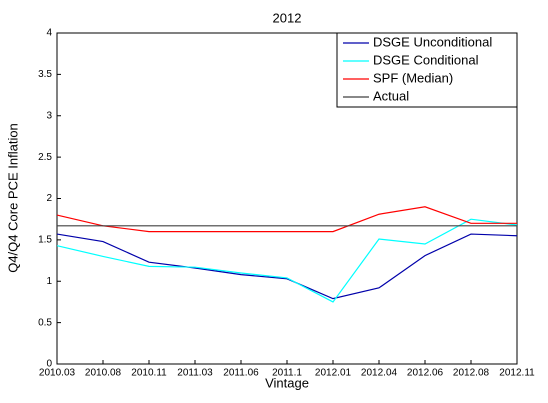 This screenshot has height=403, width=548. What do you see at coordinates (287, 382) in the screenshot?
I see `x-axis-label: Vintage` at bounding box center [287, 382].